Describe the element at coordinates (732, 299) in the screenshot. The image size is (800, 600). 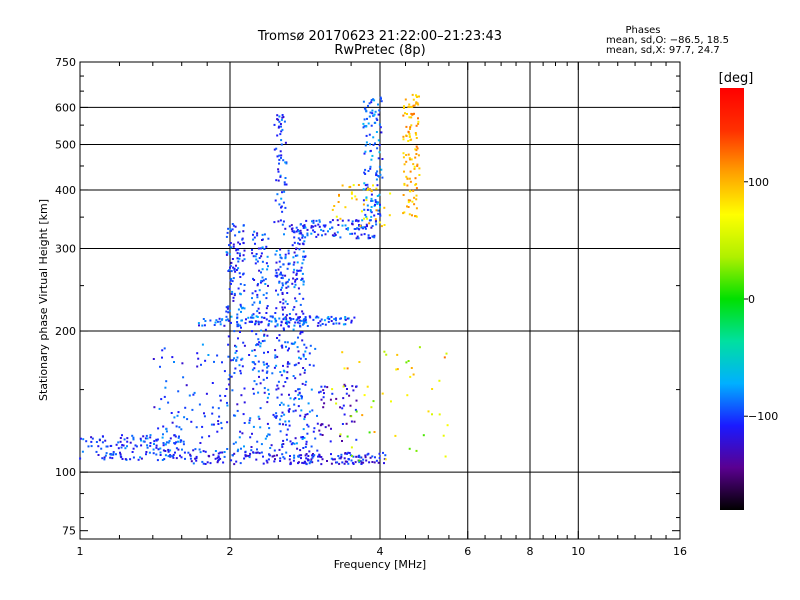
I see `colorbar-gradient` at that location.